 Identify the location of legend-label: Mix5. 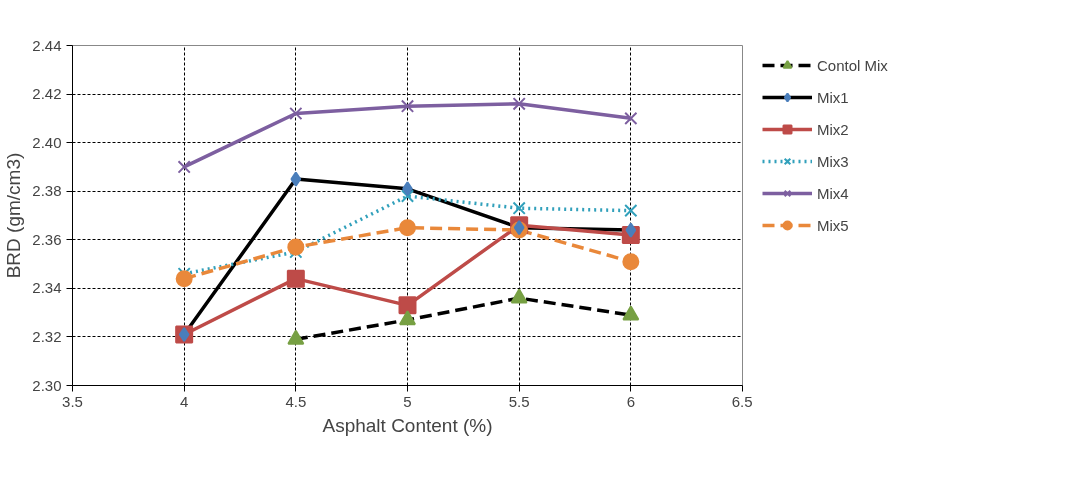
(833, 225).